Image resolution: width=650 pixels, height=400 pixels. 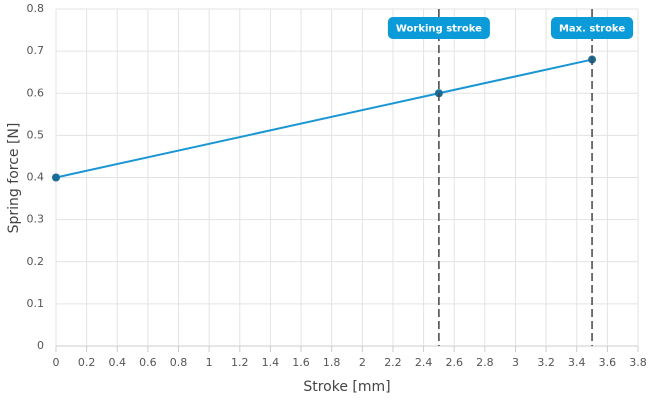 I want to click on x-tick-label: 2.4, so click(x=424, y=362).